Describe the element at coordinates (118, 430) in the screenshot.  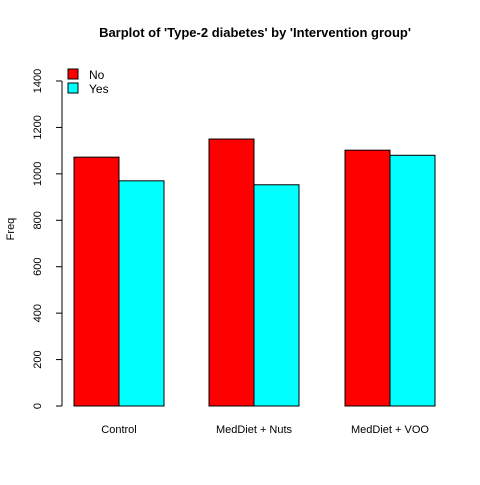
I see `category-label: Control` at that location.